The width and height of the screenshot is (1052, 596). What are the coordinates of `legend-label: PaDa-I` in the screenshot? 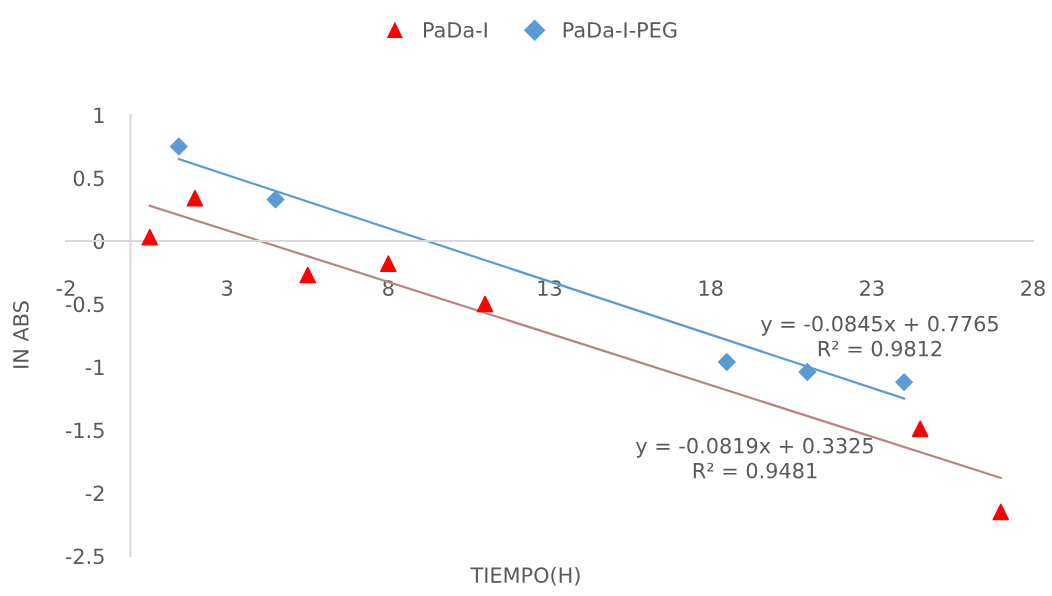 It's located at (455, 30).